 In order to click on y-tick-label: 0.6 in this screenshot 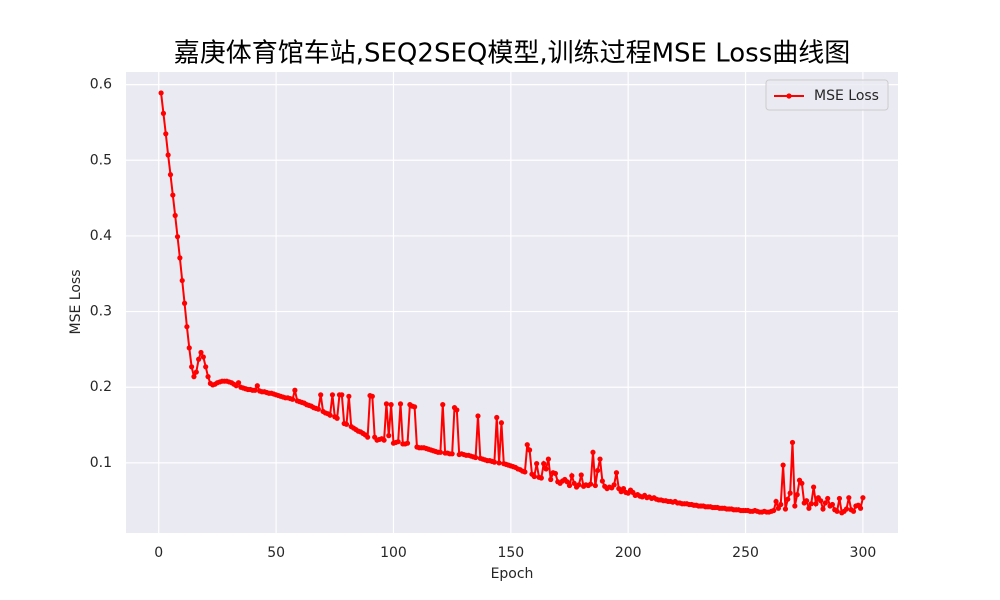, I will do `click(101, 85)`.